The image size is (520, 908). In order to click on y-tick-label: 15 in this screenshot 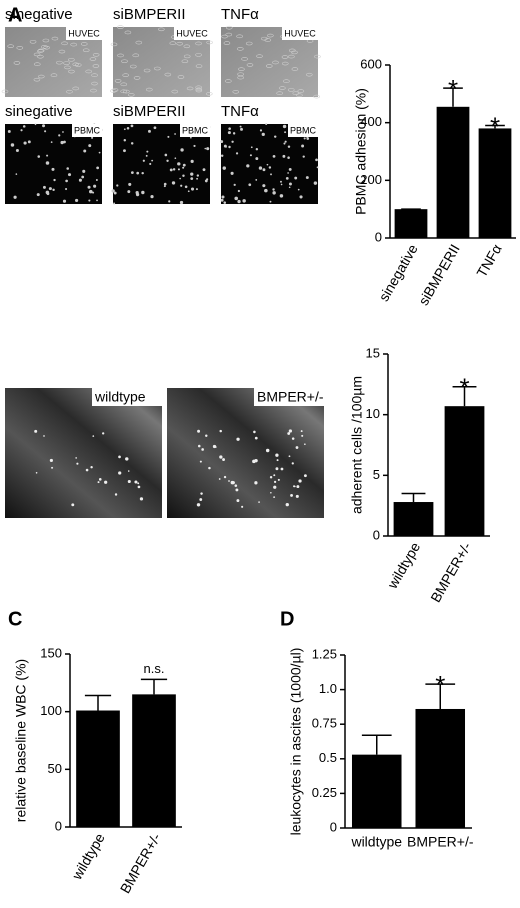, I will do `click(373, 352)`.